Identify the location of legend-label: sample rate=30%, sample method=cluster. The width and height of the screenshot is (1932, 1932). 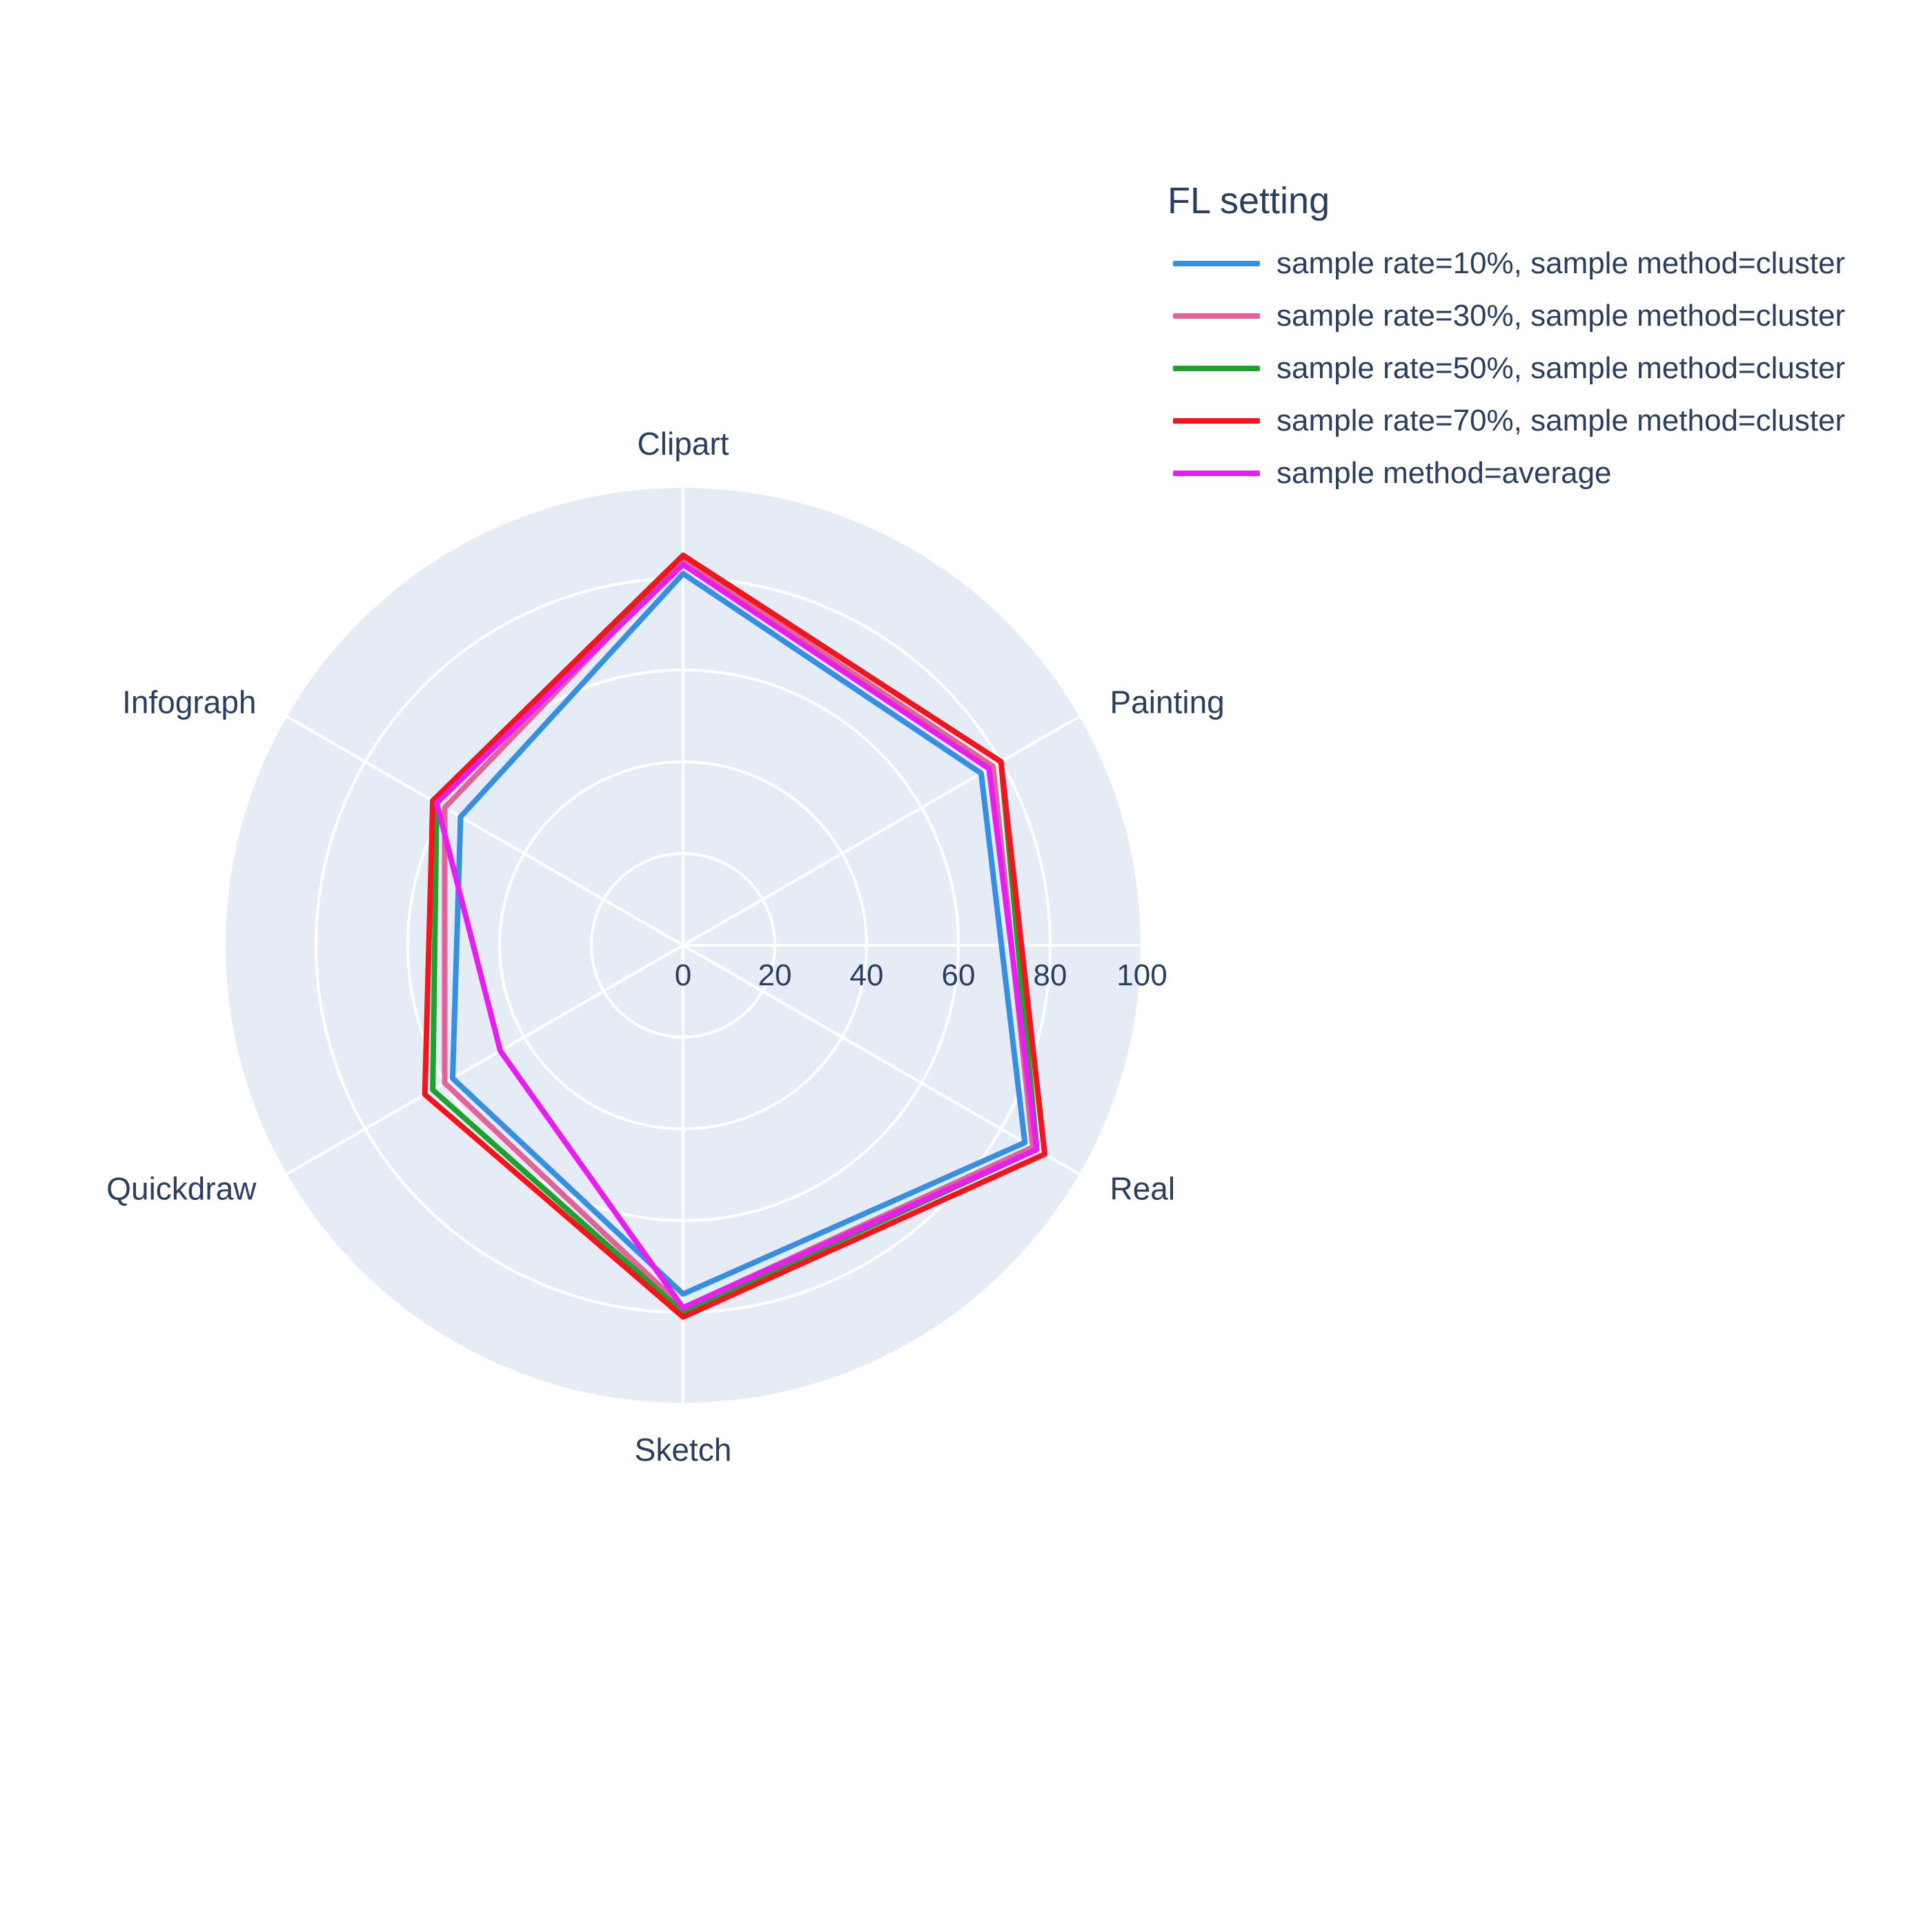
(1561, 316).